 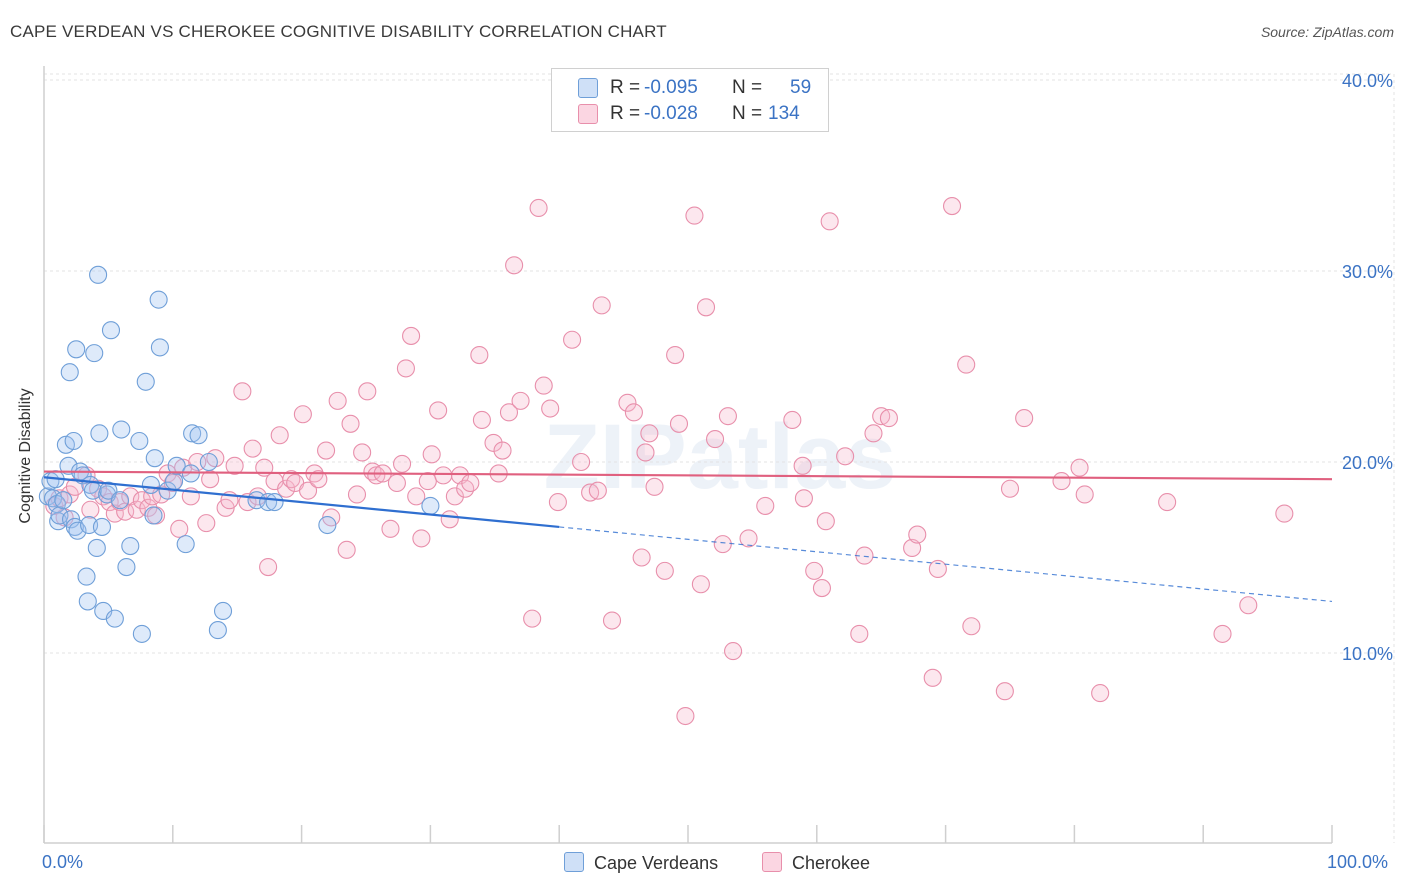 I want to click on bottom-legend-cape-verdeans: Cape Verdeans, so click(x=641, y=863).